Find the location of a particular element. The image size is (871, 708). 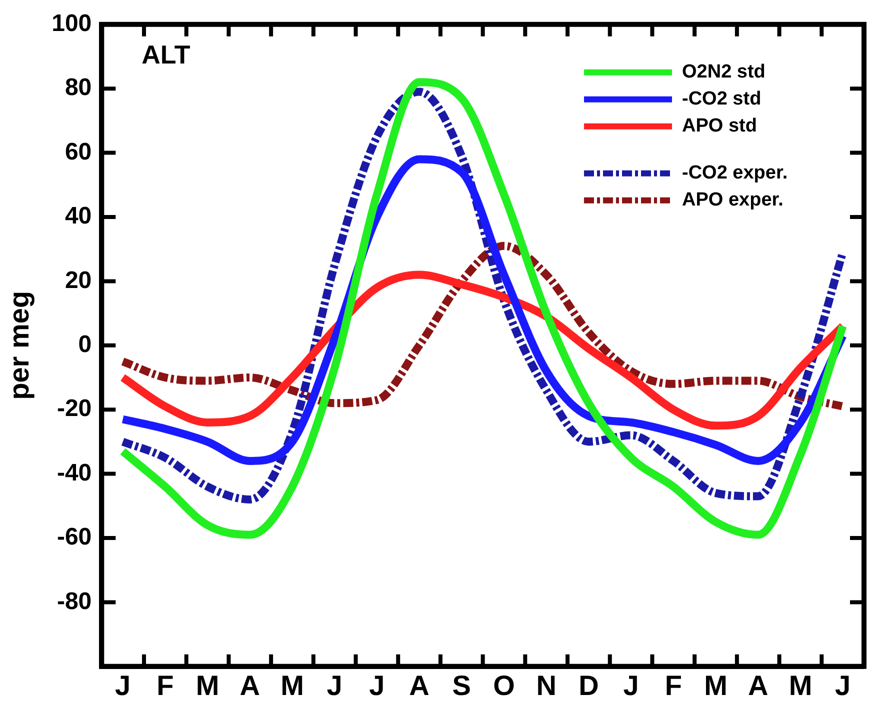

y-tick-label: 60 is located at coordinates (78, 152).